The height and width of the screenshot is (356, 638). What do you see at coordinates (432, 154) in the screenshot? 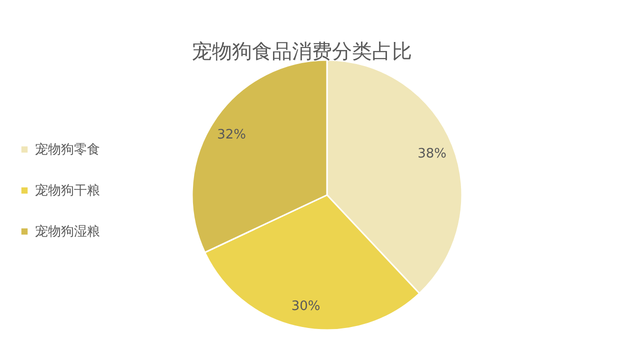
I see `data-label: 38%` at bounding box center [432, 154].